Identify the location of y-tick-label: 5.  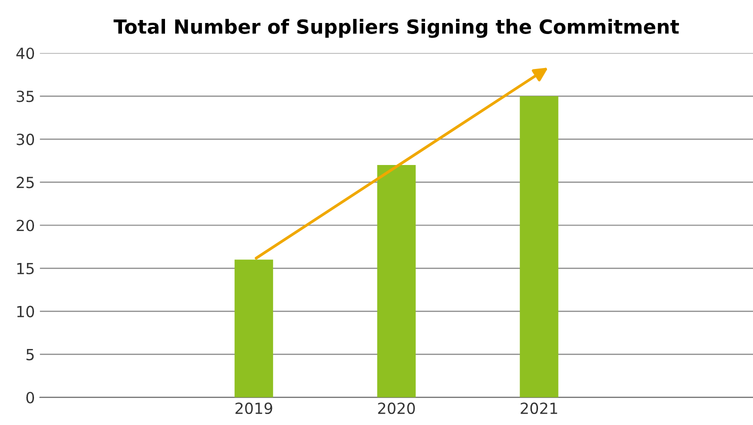
(30, 354).